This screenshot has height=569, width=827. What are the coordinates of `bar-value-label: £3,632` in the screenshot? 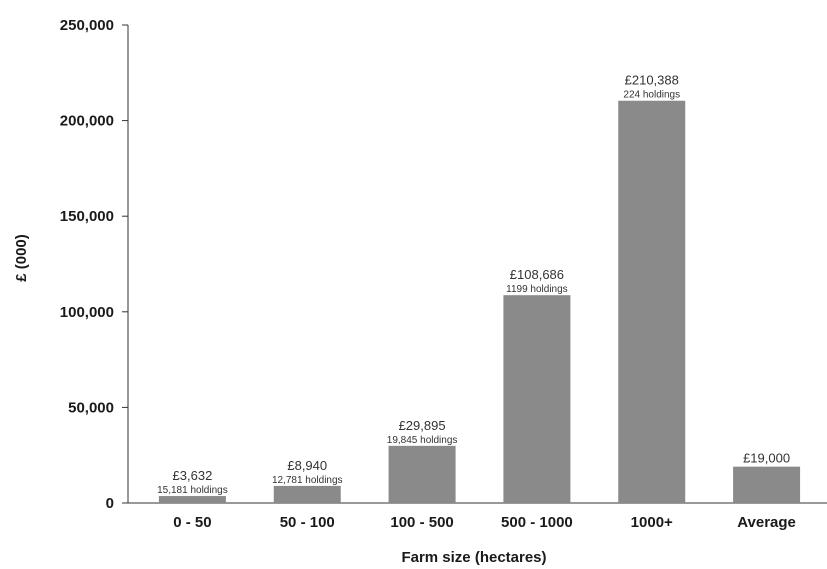 It's located at (193, 475).